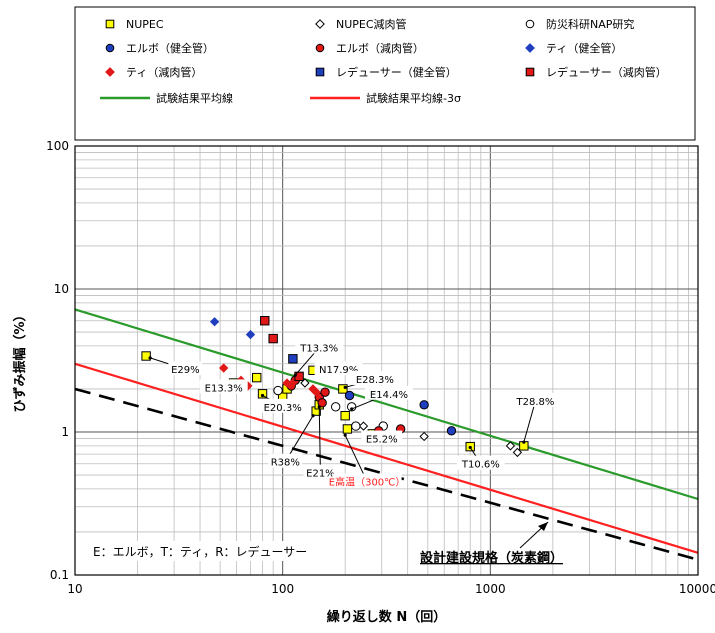  Describe the element at coordinates (491, 558) in the screenshot. I see `design-curve-label: 設計建設規格（炭素鋼）` at that location.